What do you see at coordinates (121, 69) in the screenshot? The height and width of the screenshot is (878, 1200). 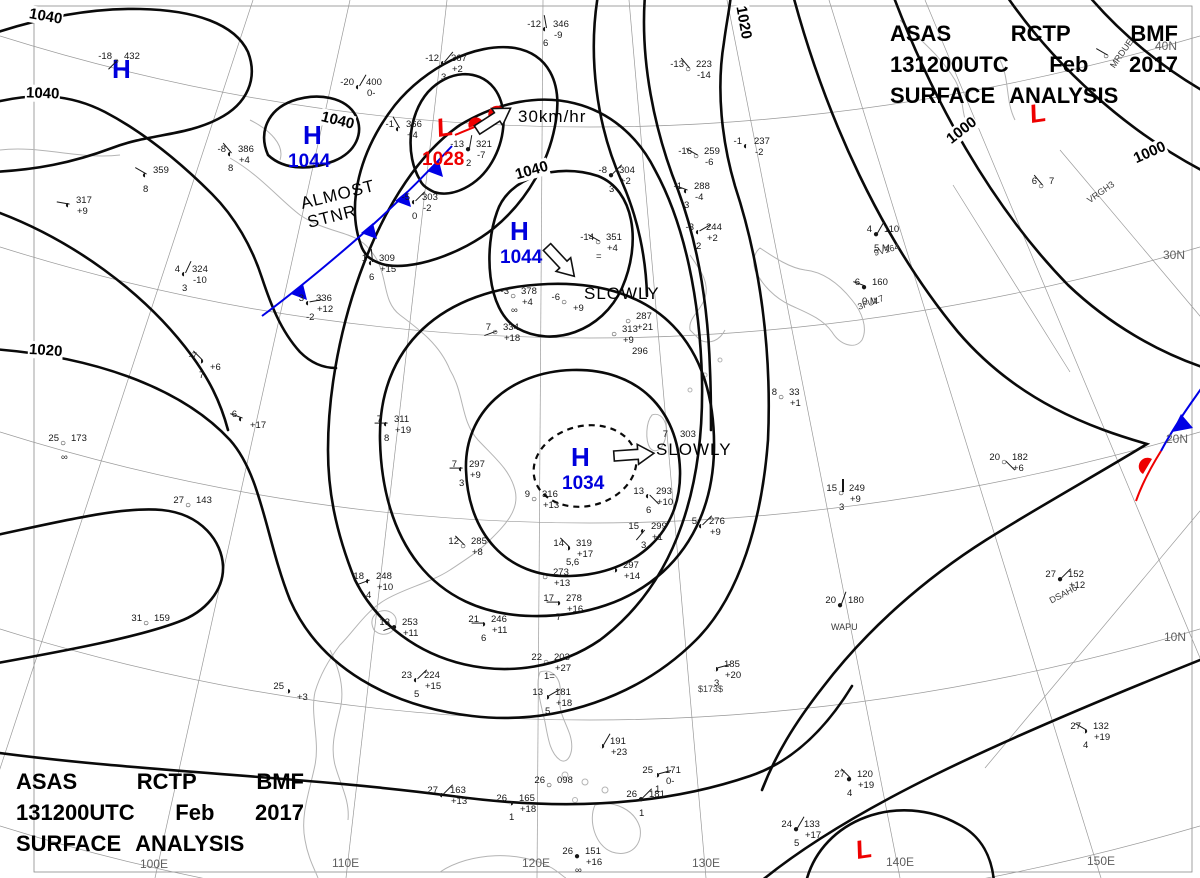 I see `high-center-symbol: H` at bounding box center [121, 69].